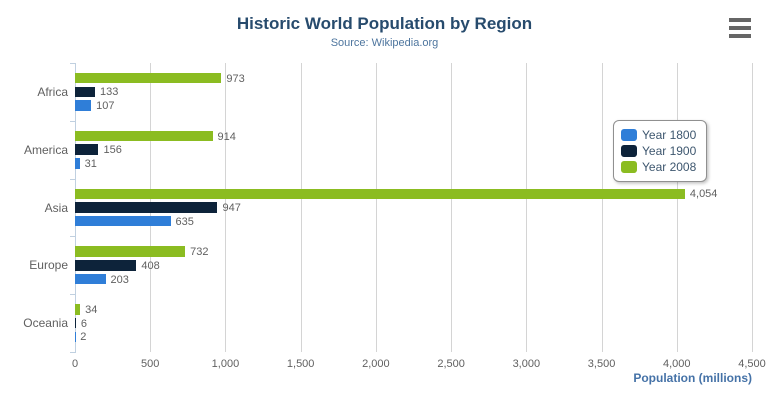  Describe the element at coordinates (601, 364) in the screenshot. I see `x-axis-tick-label: 3,500` at that location.